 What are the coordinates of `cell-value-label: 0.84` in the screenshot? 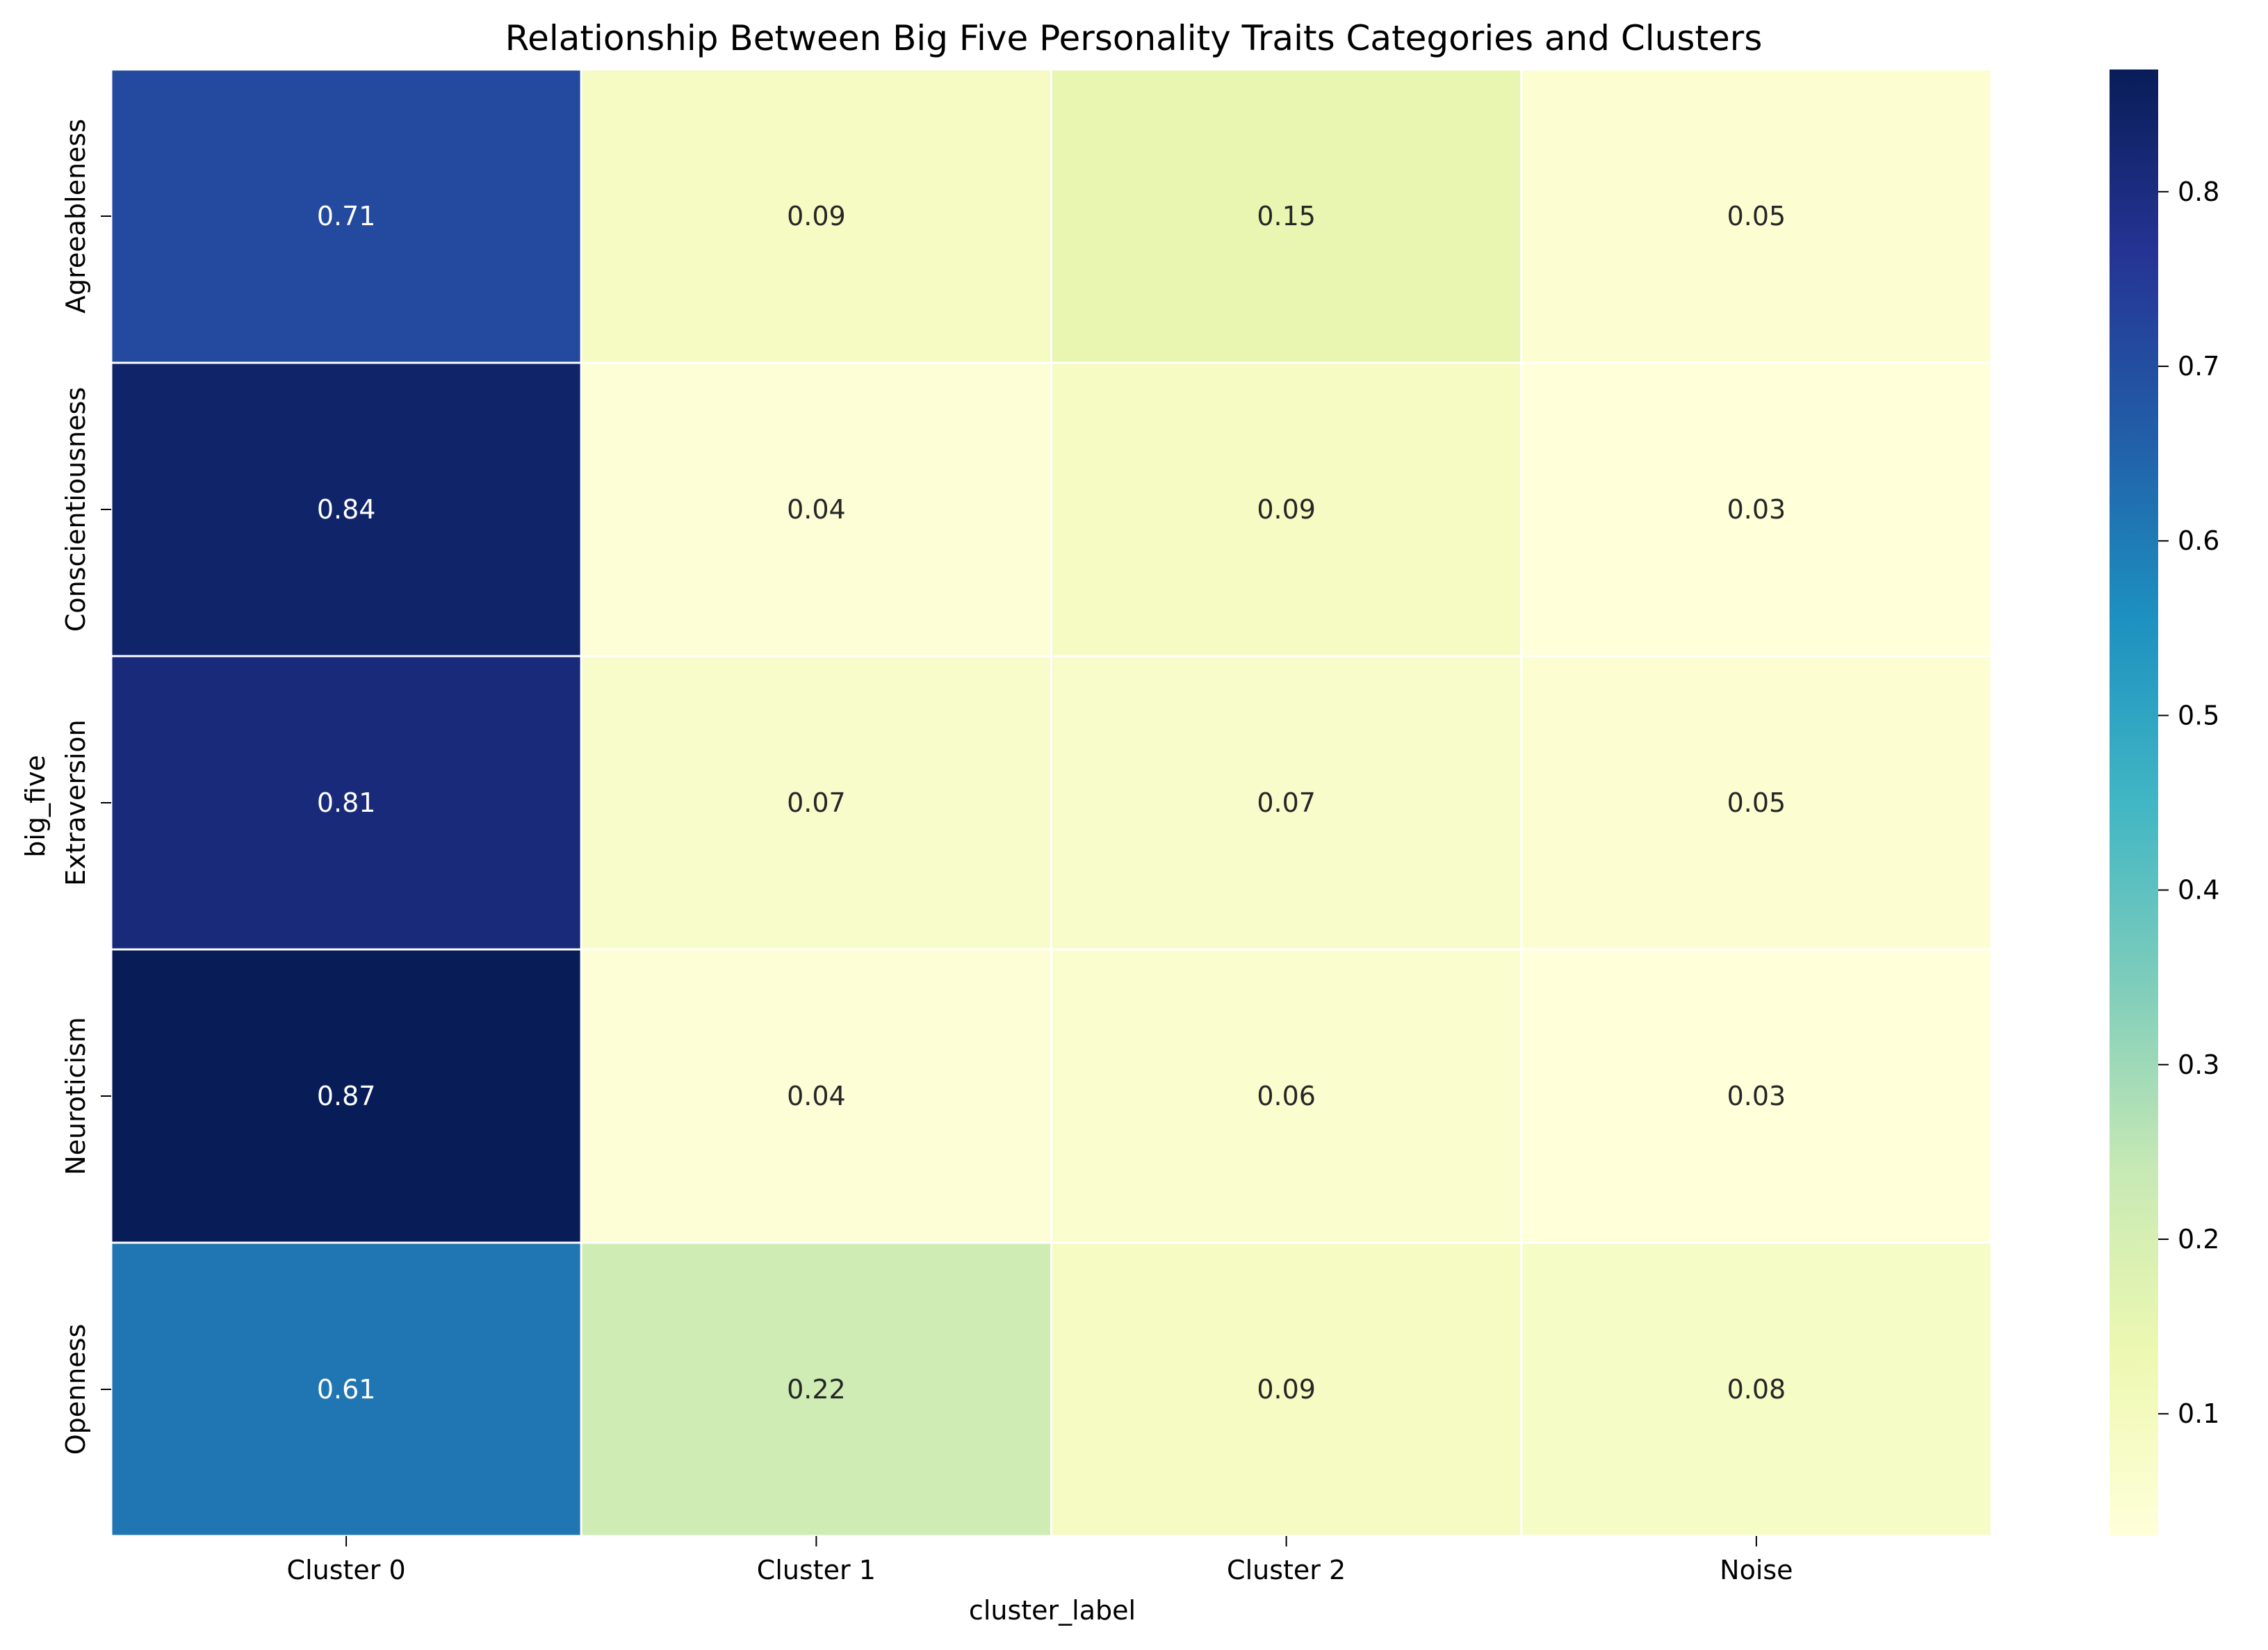 It's located at (346, 509).